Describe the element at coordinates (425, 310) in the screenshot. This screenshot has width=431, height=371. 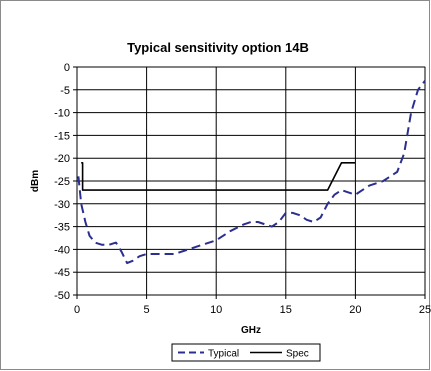
I see `x-tick-label: 25` at that location.